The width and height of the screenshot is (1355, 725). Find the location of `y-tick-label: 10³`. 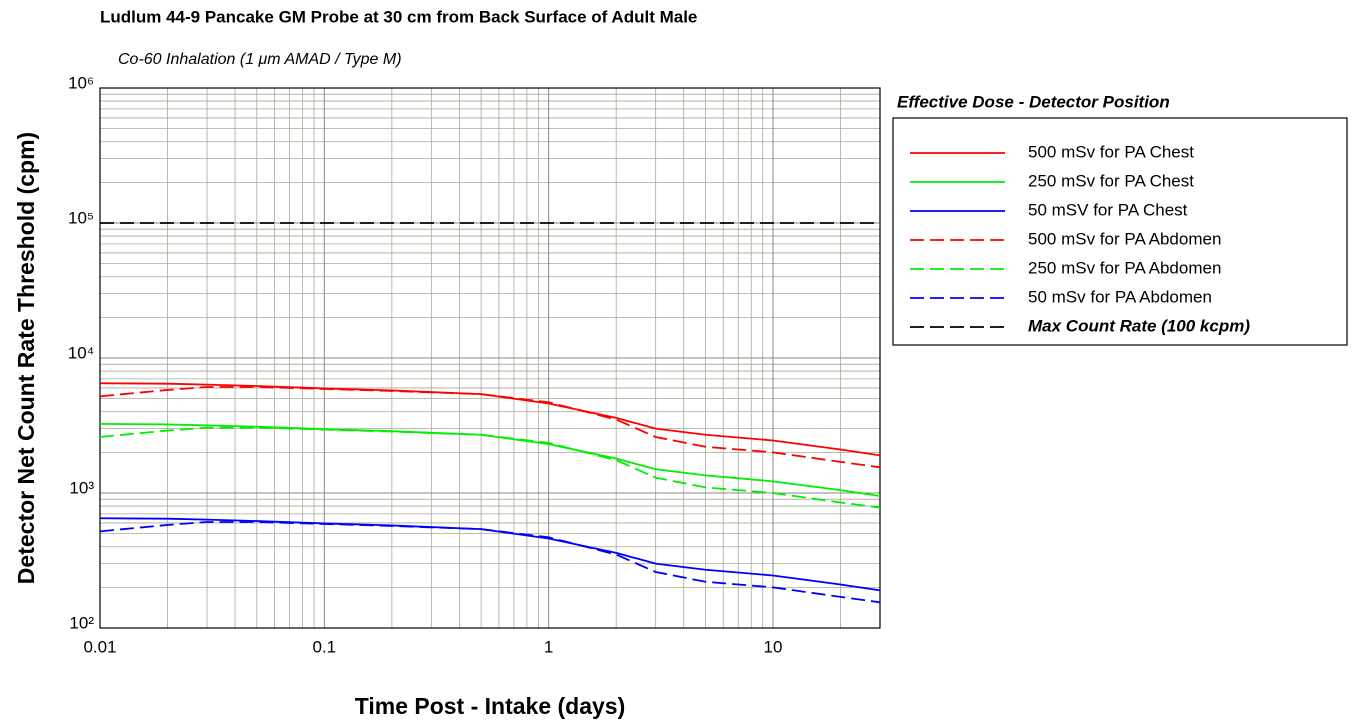

y-tick-label: 10³ is located at coordinates (81, 487).